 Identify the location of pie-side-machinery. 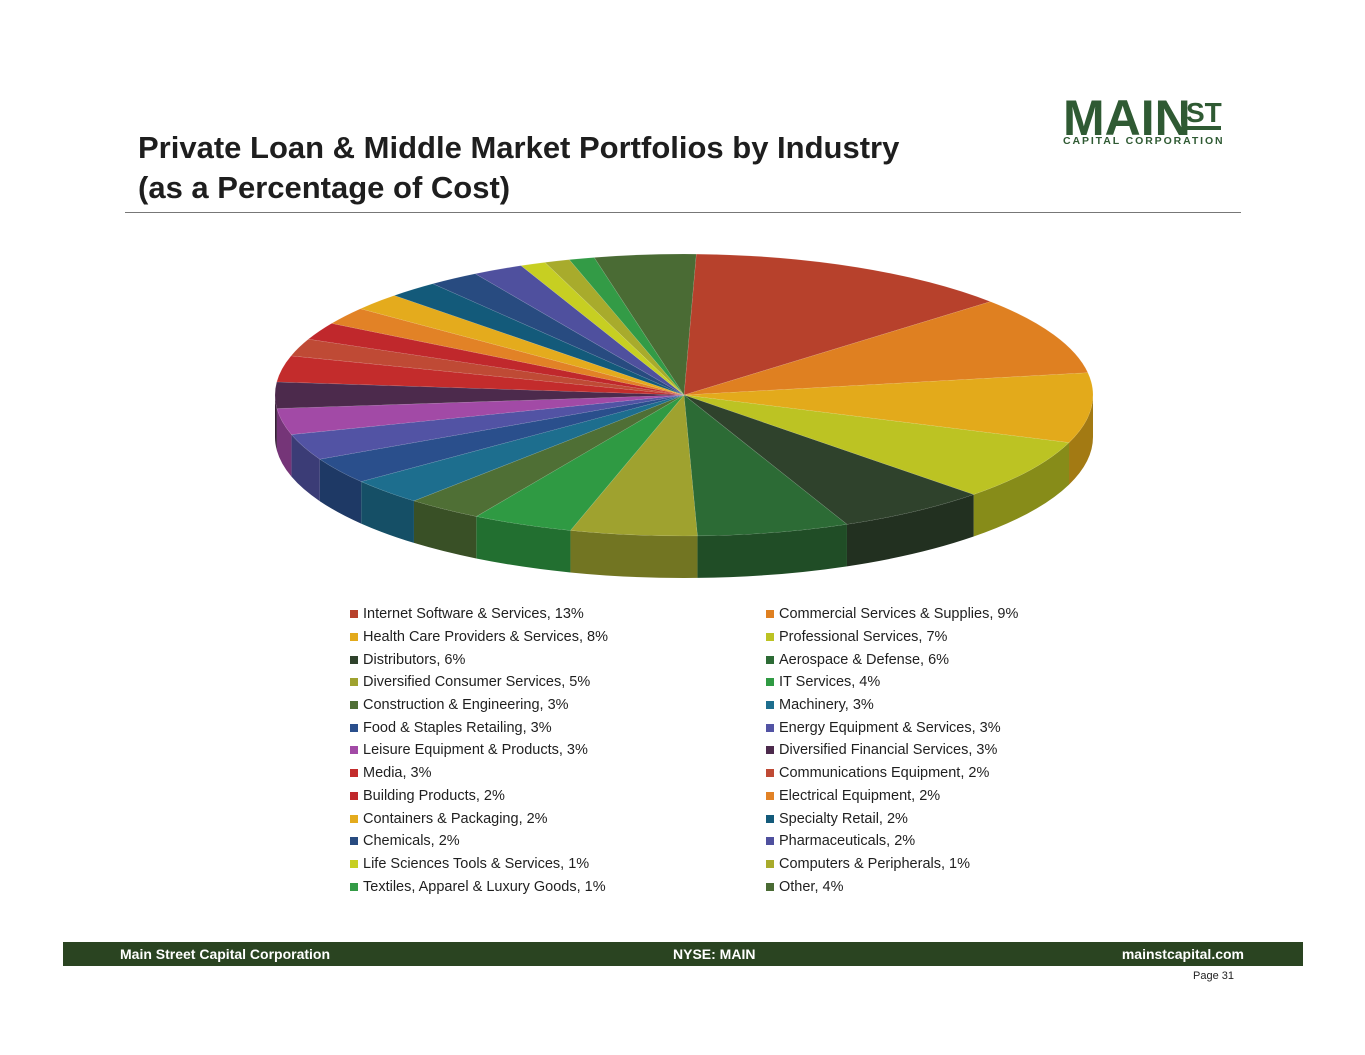
(387, 512).